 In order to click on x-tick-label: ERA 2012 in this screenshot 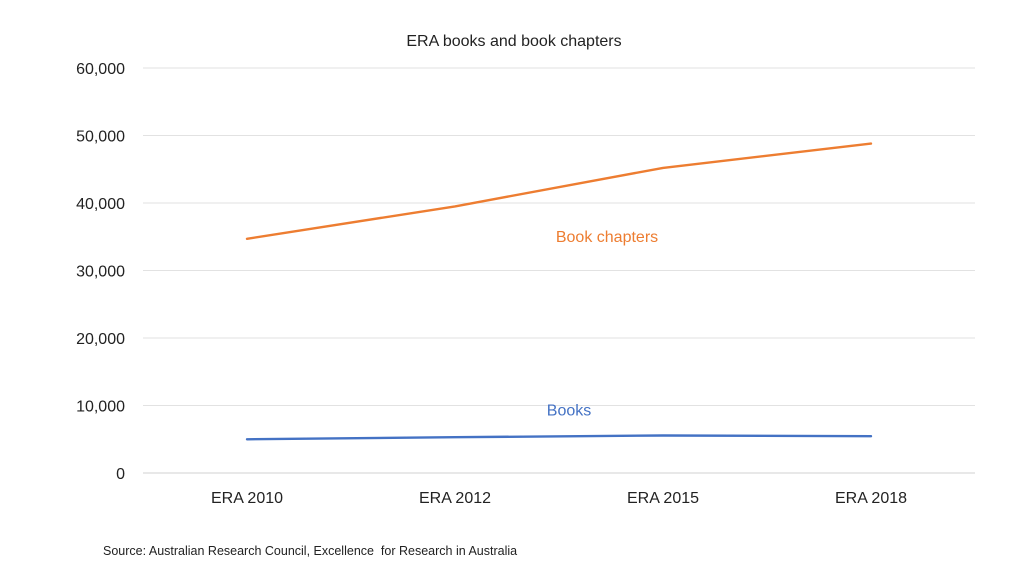, I will do `click(455, 498)`.